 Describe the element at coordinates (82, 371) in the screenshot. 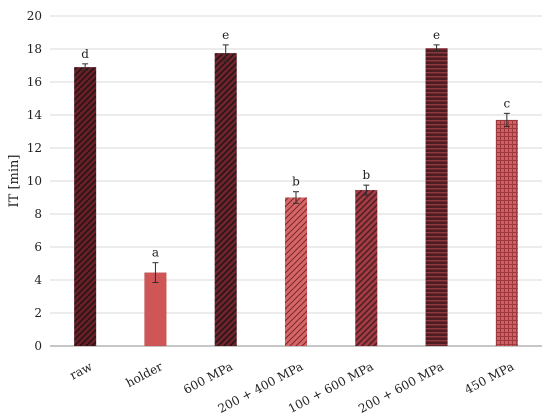

I see `x-category-label-0: raw` at that location.